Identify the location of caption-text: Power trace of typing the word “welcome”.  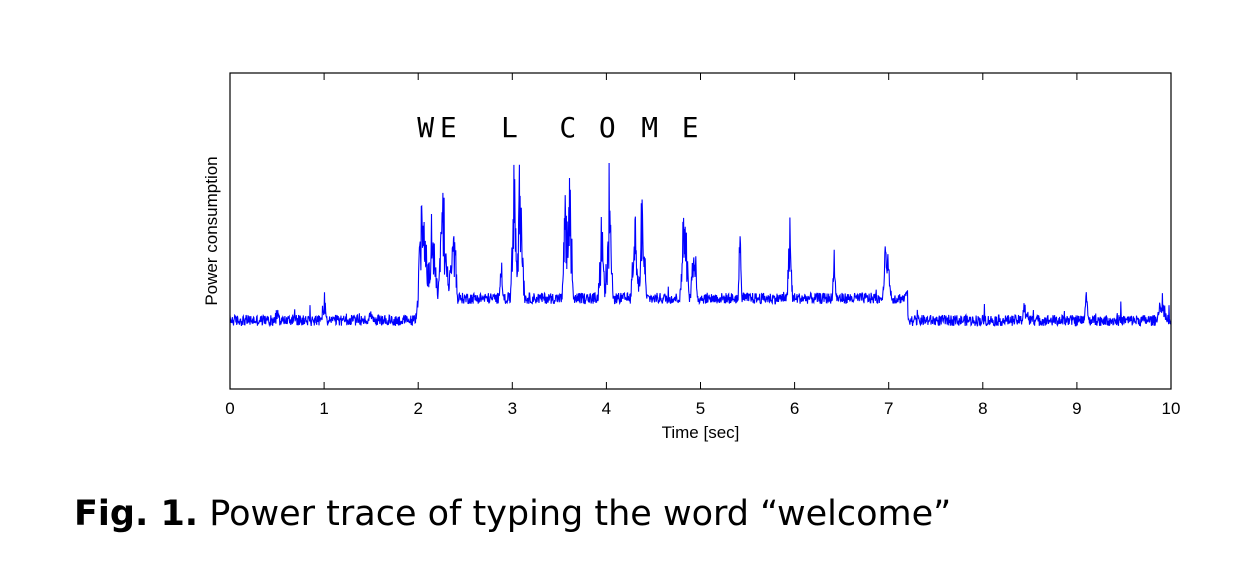
(575, 514).